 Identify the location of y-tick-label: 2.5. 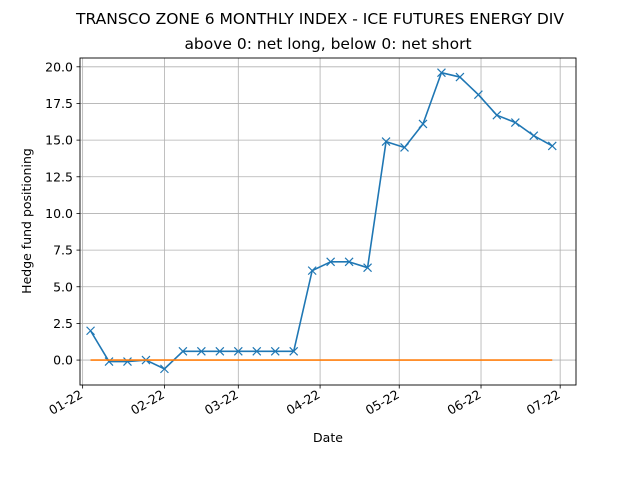
(63, 323).